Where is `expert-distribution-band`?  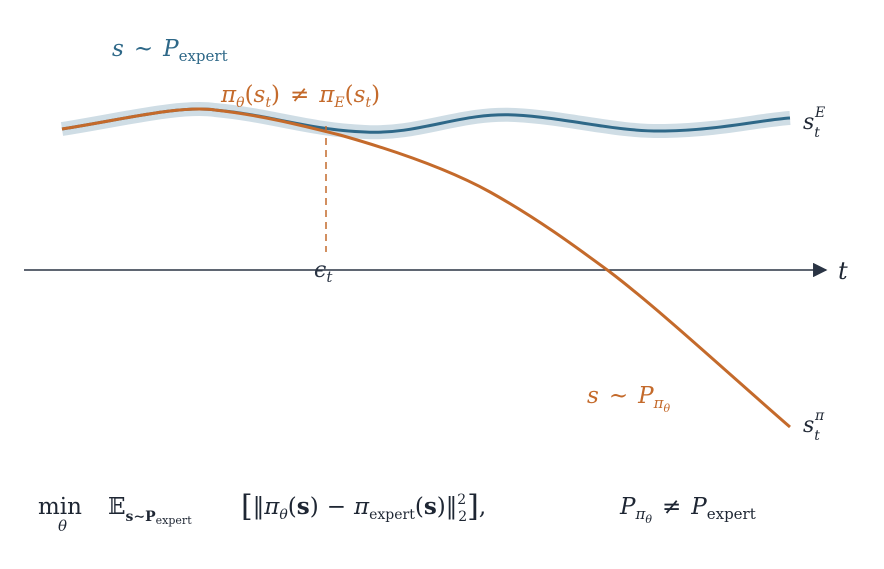 expert-distribution-band is located at coordinates (425, 121).